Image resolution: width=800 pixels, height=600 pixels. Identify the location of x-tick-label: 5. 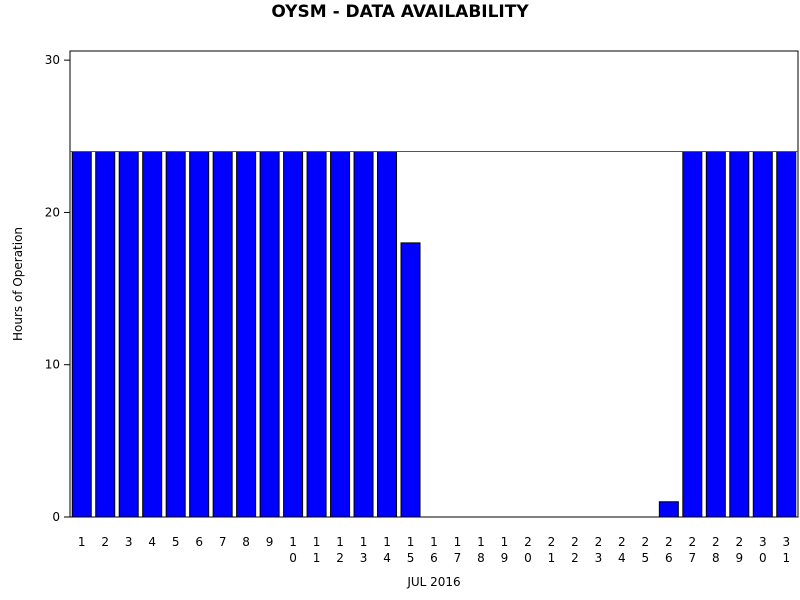
(176, 542).